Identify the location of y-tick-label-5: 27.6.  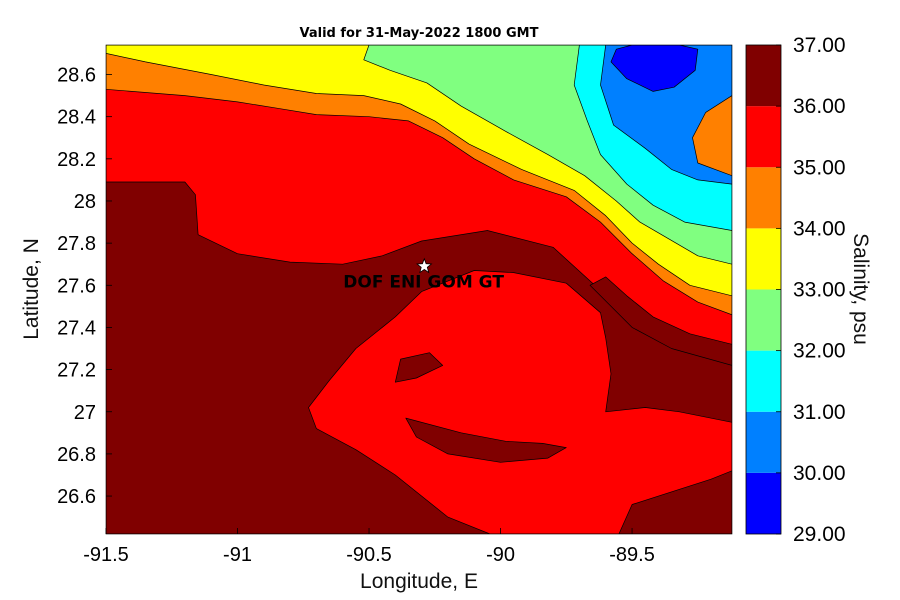
(76, 286).